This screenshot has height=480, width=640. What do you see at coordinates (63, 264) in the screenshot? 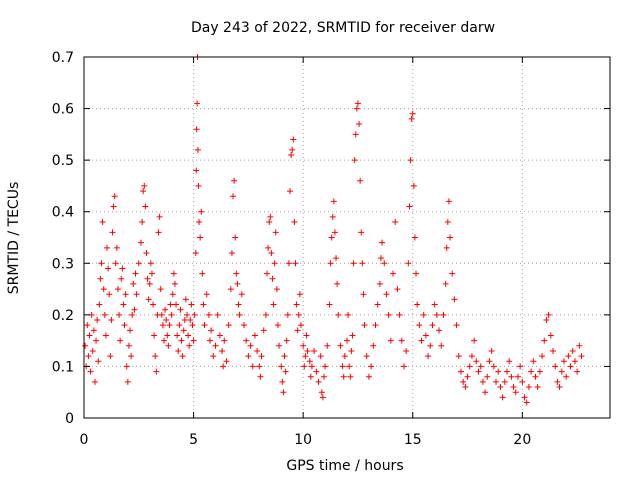
I see `y-tick-label: 0.3` at bounding box center [63, 264].